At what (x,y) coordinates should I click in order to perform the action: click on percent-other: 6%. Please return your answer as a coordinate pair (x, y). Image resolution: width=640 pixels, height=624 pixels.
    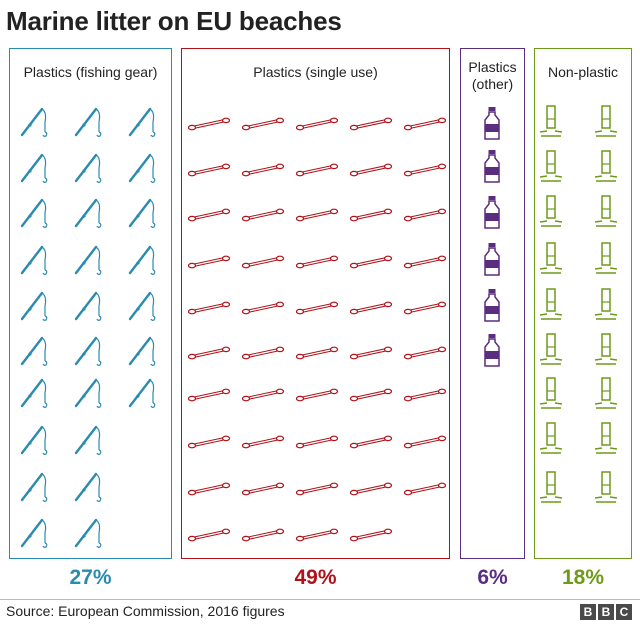
    Looking at the image, I should click on (492, 577).